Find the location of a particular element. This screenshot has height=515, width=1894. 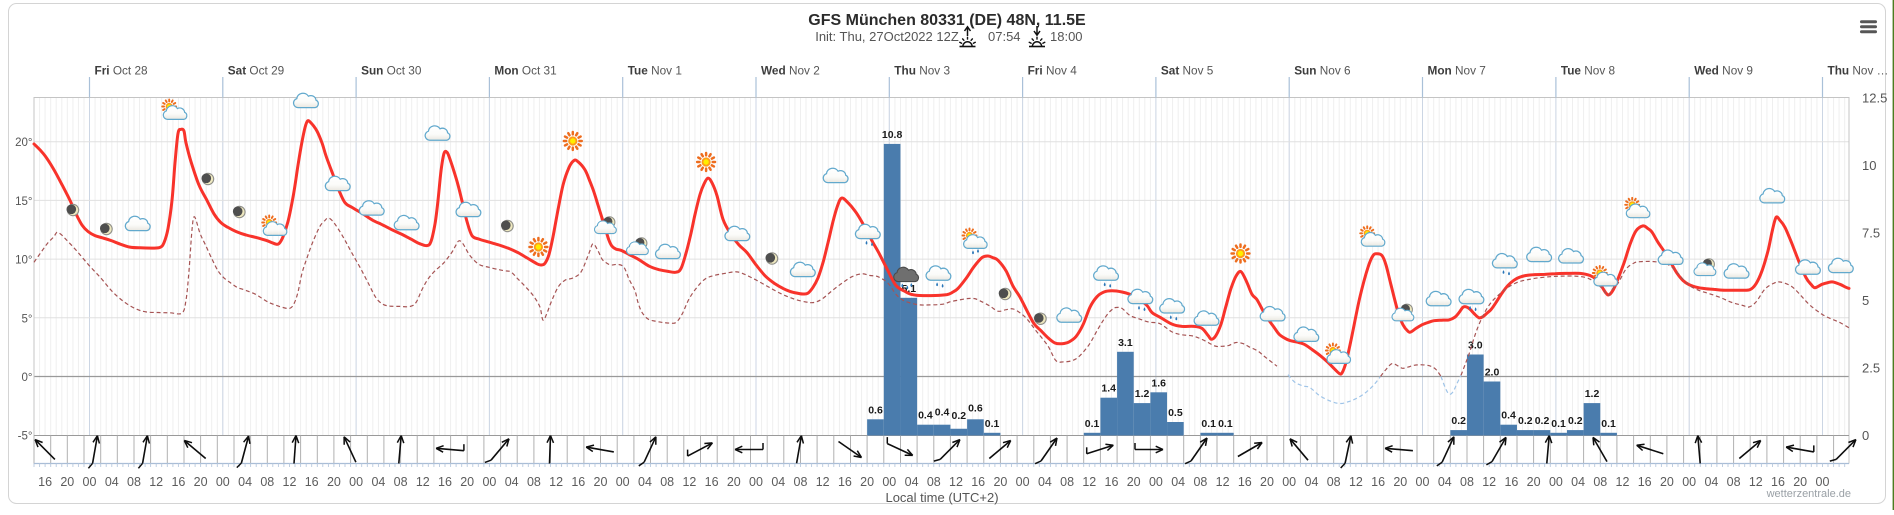

svg-text: 3.1 is located at coordinates (1125, 343).